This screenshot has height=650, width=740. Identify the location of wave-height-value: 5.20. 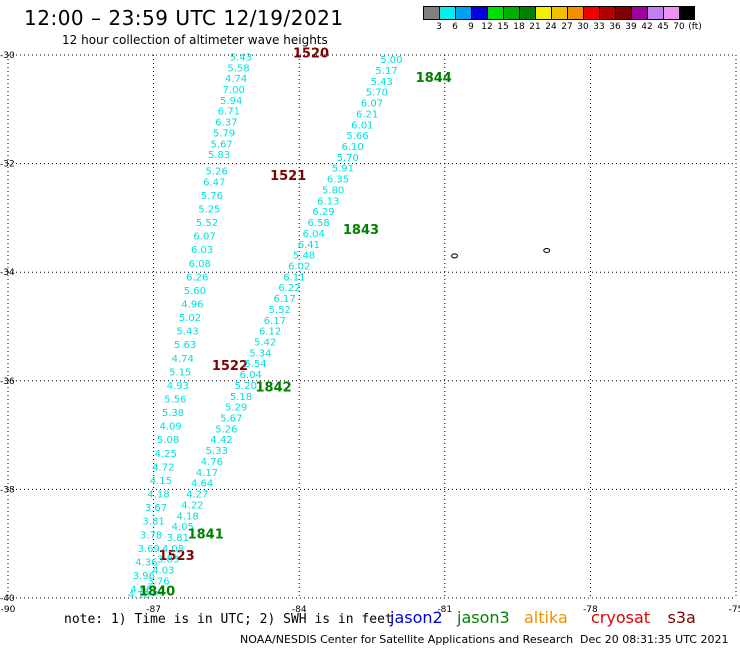
(246, 386).